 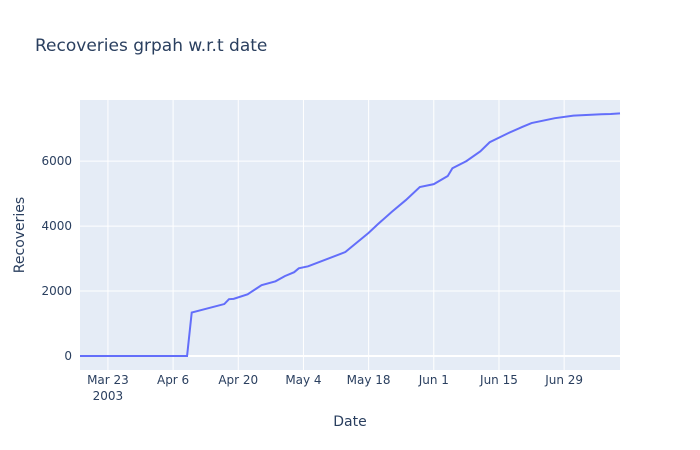 I want to click on x-tick-label: Apr 6, so click(x=173, y=380).